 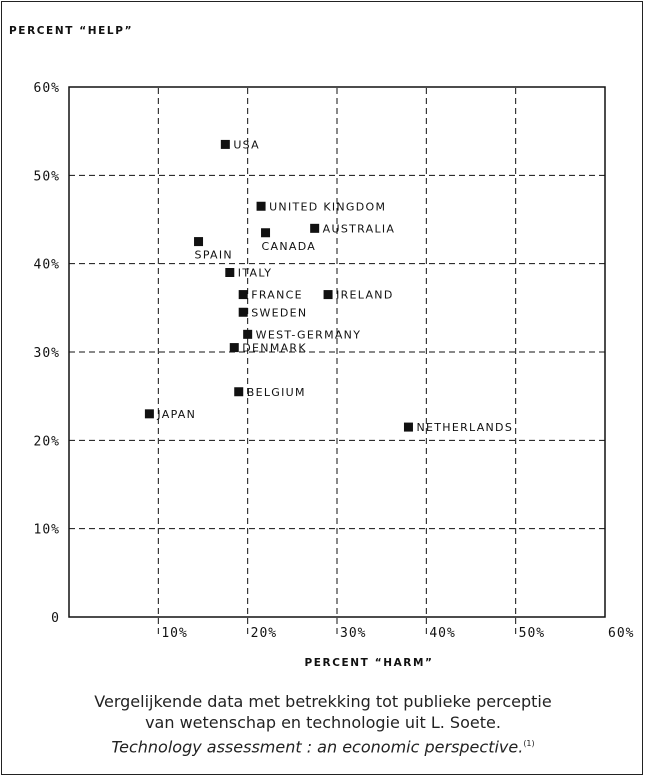 I want to click on data-point-label: DENMARK, so click(x=274, y=348).